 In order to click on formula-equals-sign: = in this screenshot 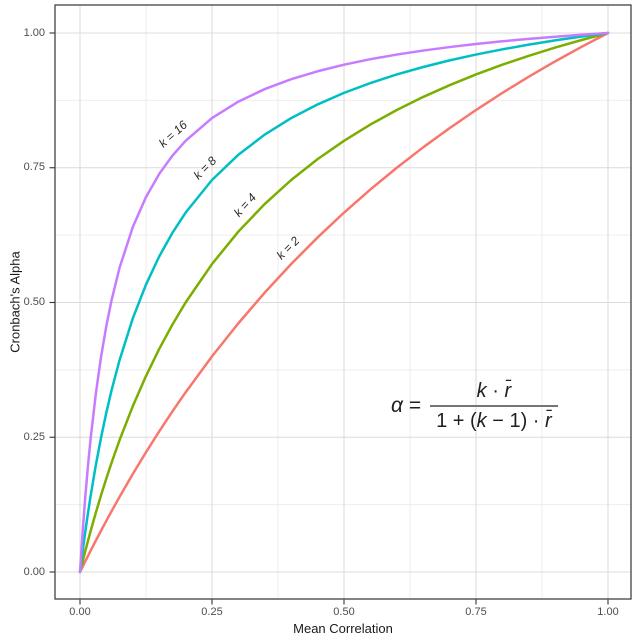, I will do `click(415, 405)`.